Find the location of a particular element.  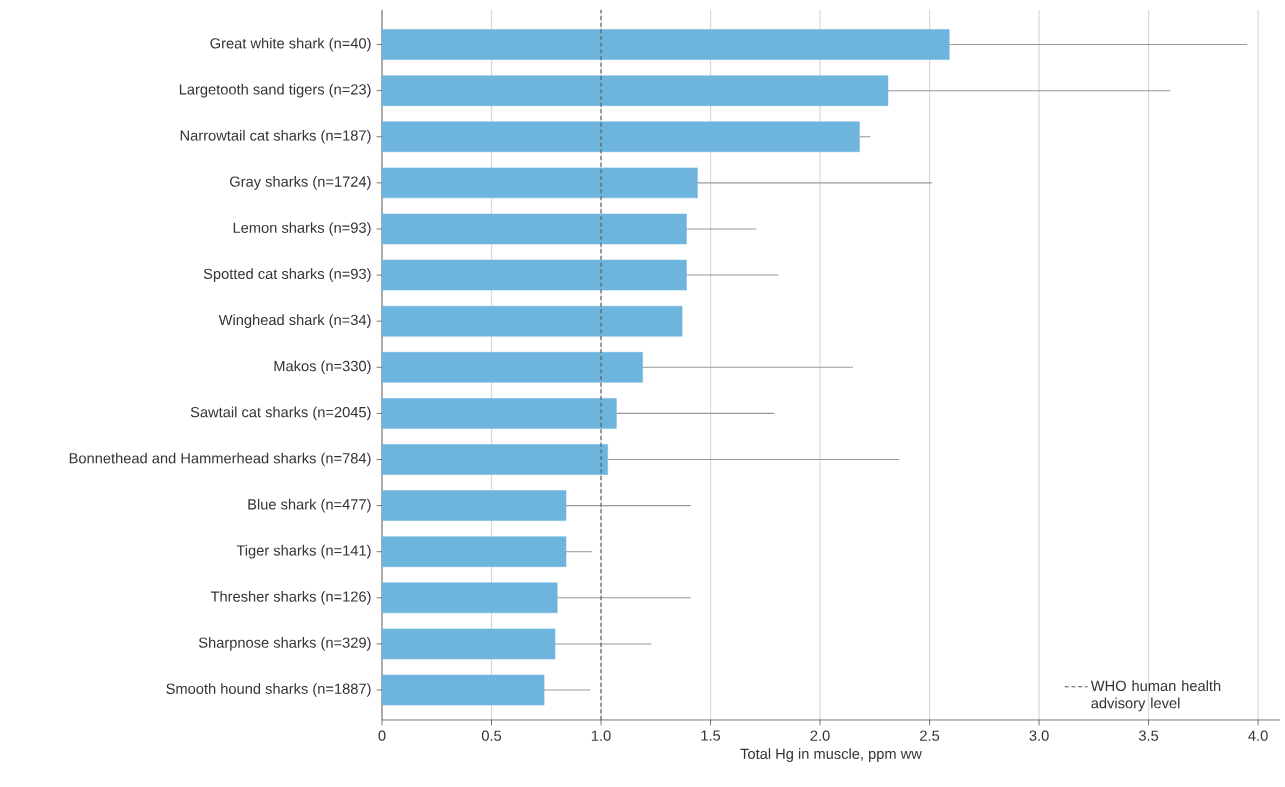

y-tick-label: Thresher sharks (n=126) is located at coordinates (290, 597).